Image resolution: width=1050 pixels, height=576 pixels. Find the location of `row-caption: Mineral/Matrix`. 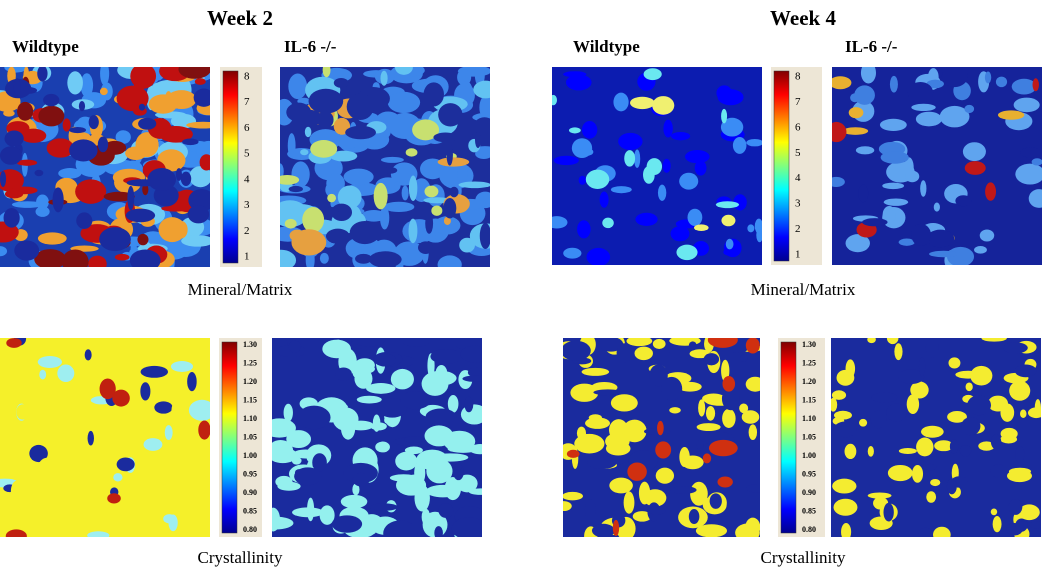

row-caption: Mineral/Matrix is located at coordinates (803, 289).